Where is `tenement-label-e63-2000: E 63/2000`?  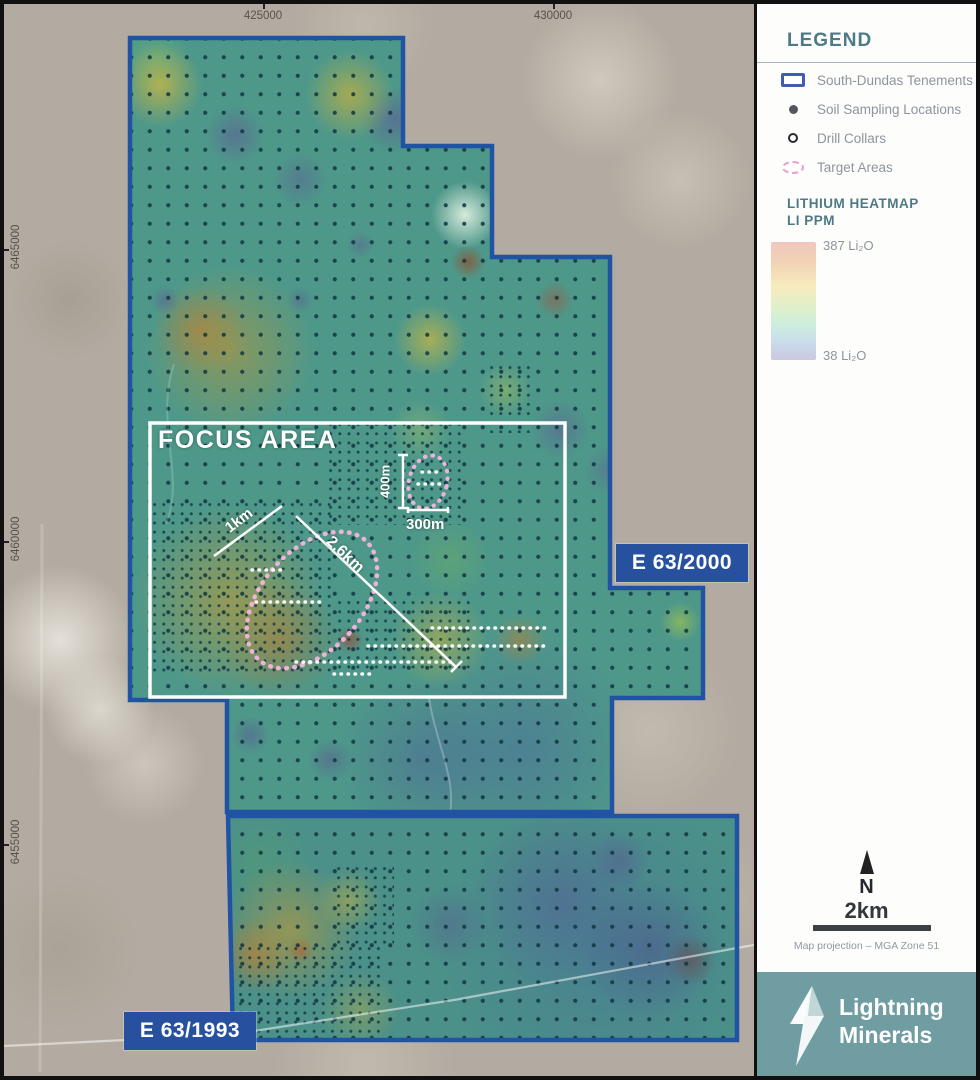 tenement-label-e63-2000: E 63/2000 is located at coordinates (682, 563).